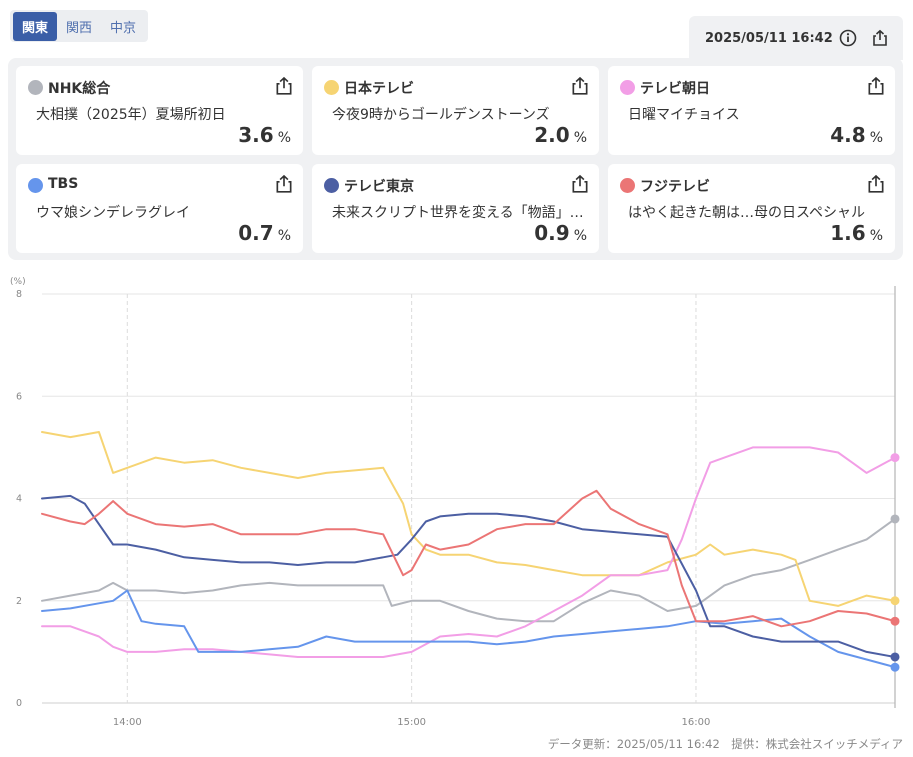  What do you see at coordinates (19, 499) in the screenshot?
I see `y-tick-label: 4` at bounding box center [19, 499].